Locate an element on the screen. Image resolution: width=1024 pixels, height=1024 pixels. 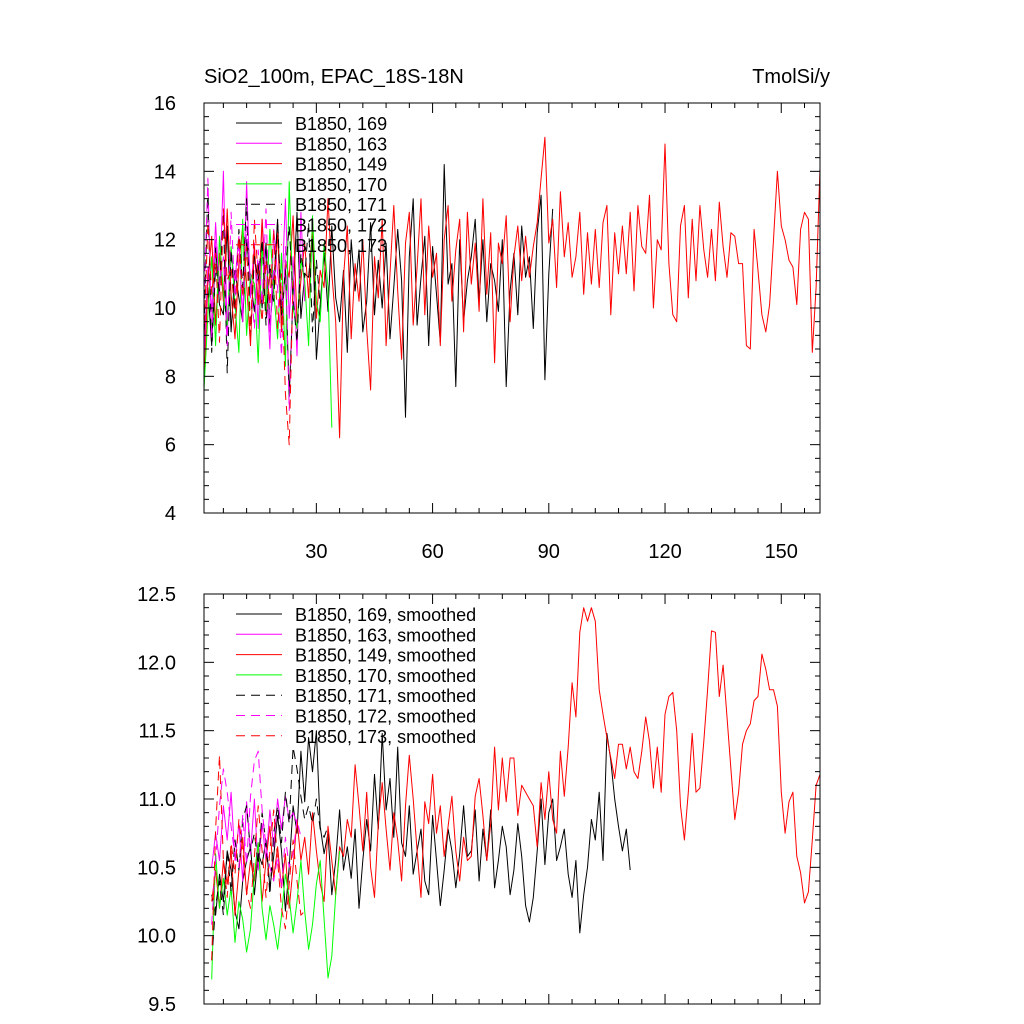
chart-title-left: SiO2_100m, EPAC_18S-18N is located at coordinates (334, 77).